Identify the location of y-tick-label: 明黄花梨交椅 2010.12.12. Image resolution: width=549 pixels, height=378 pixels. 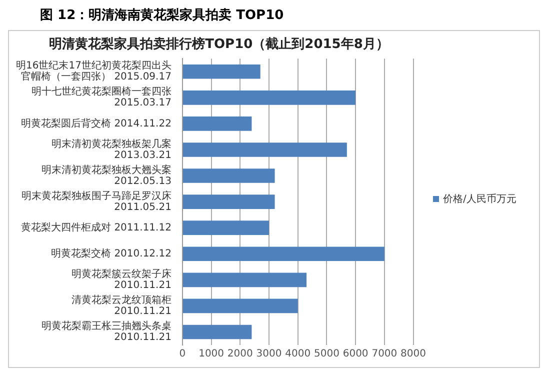
(111, 253).